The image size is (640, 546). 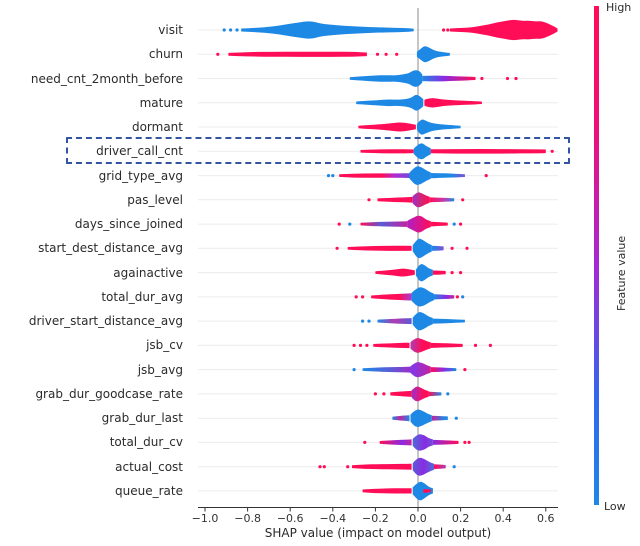 I want to click on feature-label-driver_start_distance_avg: driver_start_distance_avg, so click(x=105, y=321).